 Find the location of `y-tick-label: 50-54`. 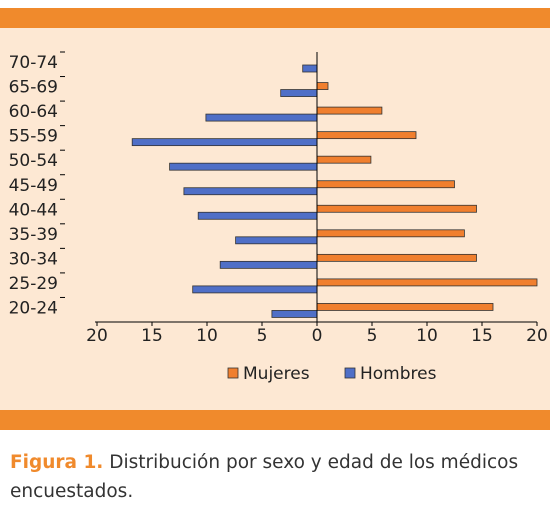

y-tick-label: 50-54 is located at coordinates (33, 161).